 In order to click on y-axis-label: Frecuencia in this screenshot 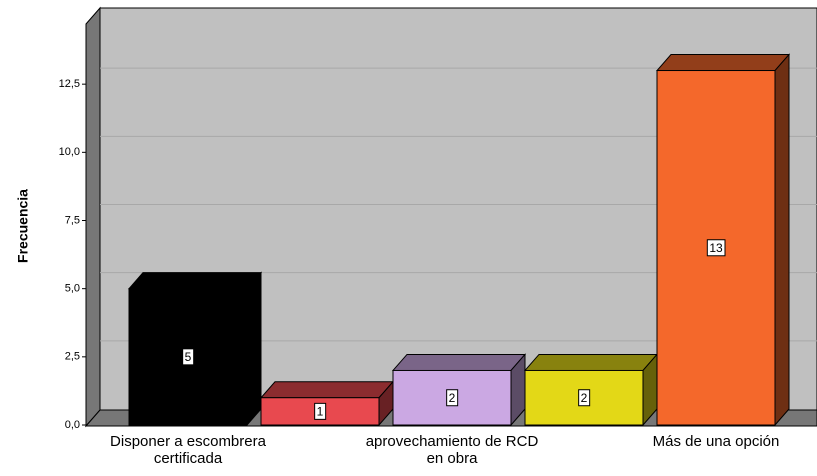, I will do `click(23, 226)`.